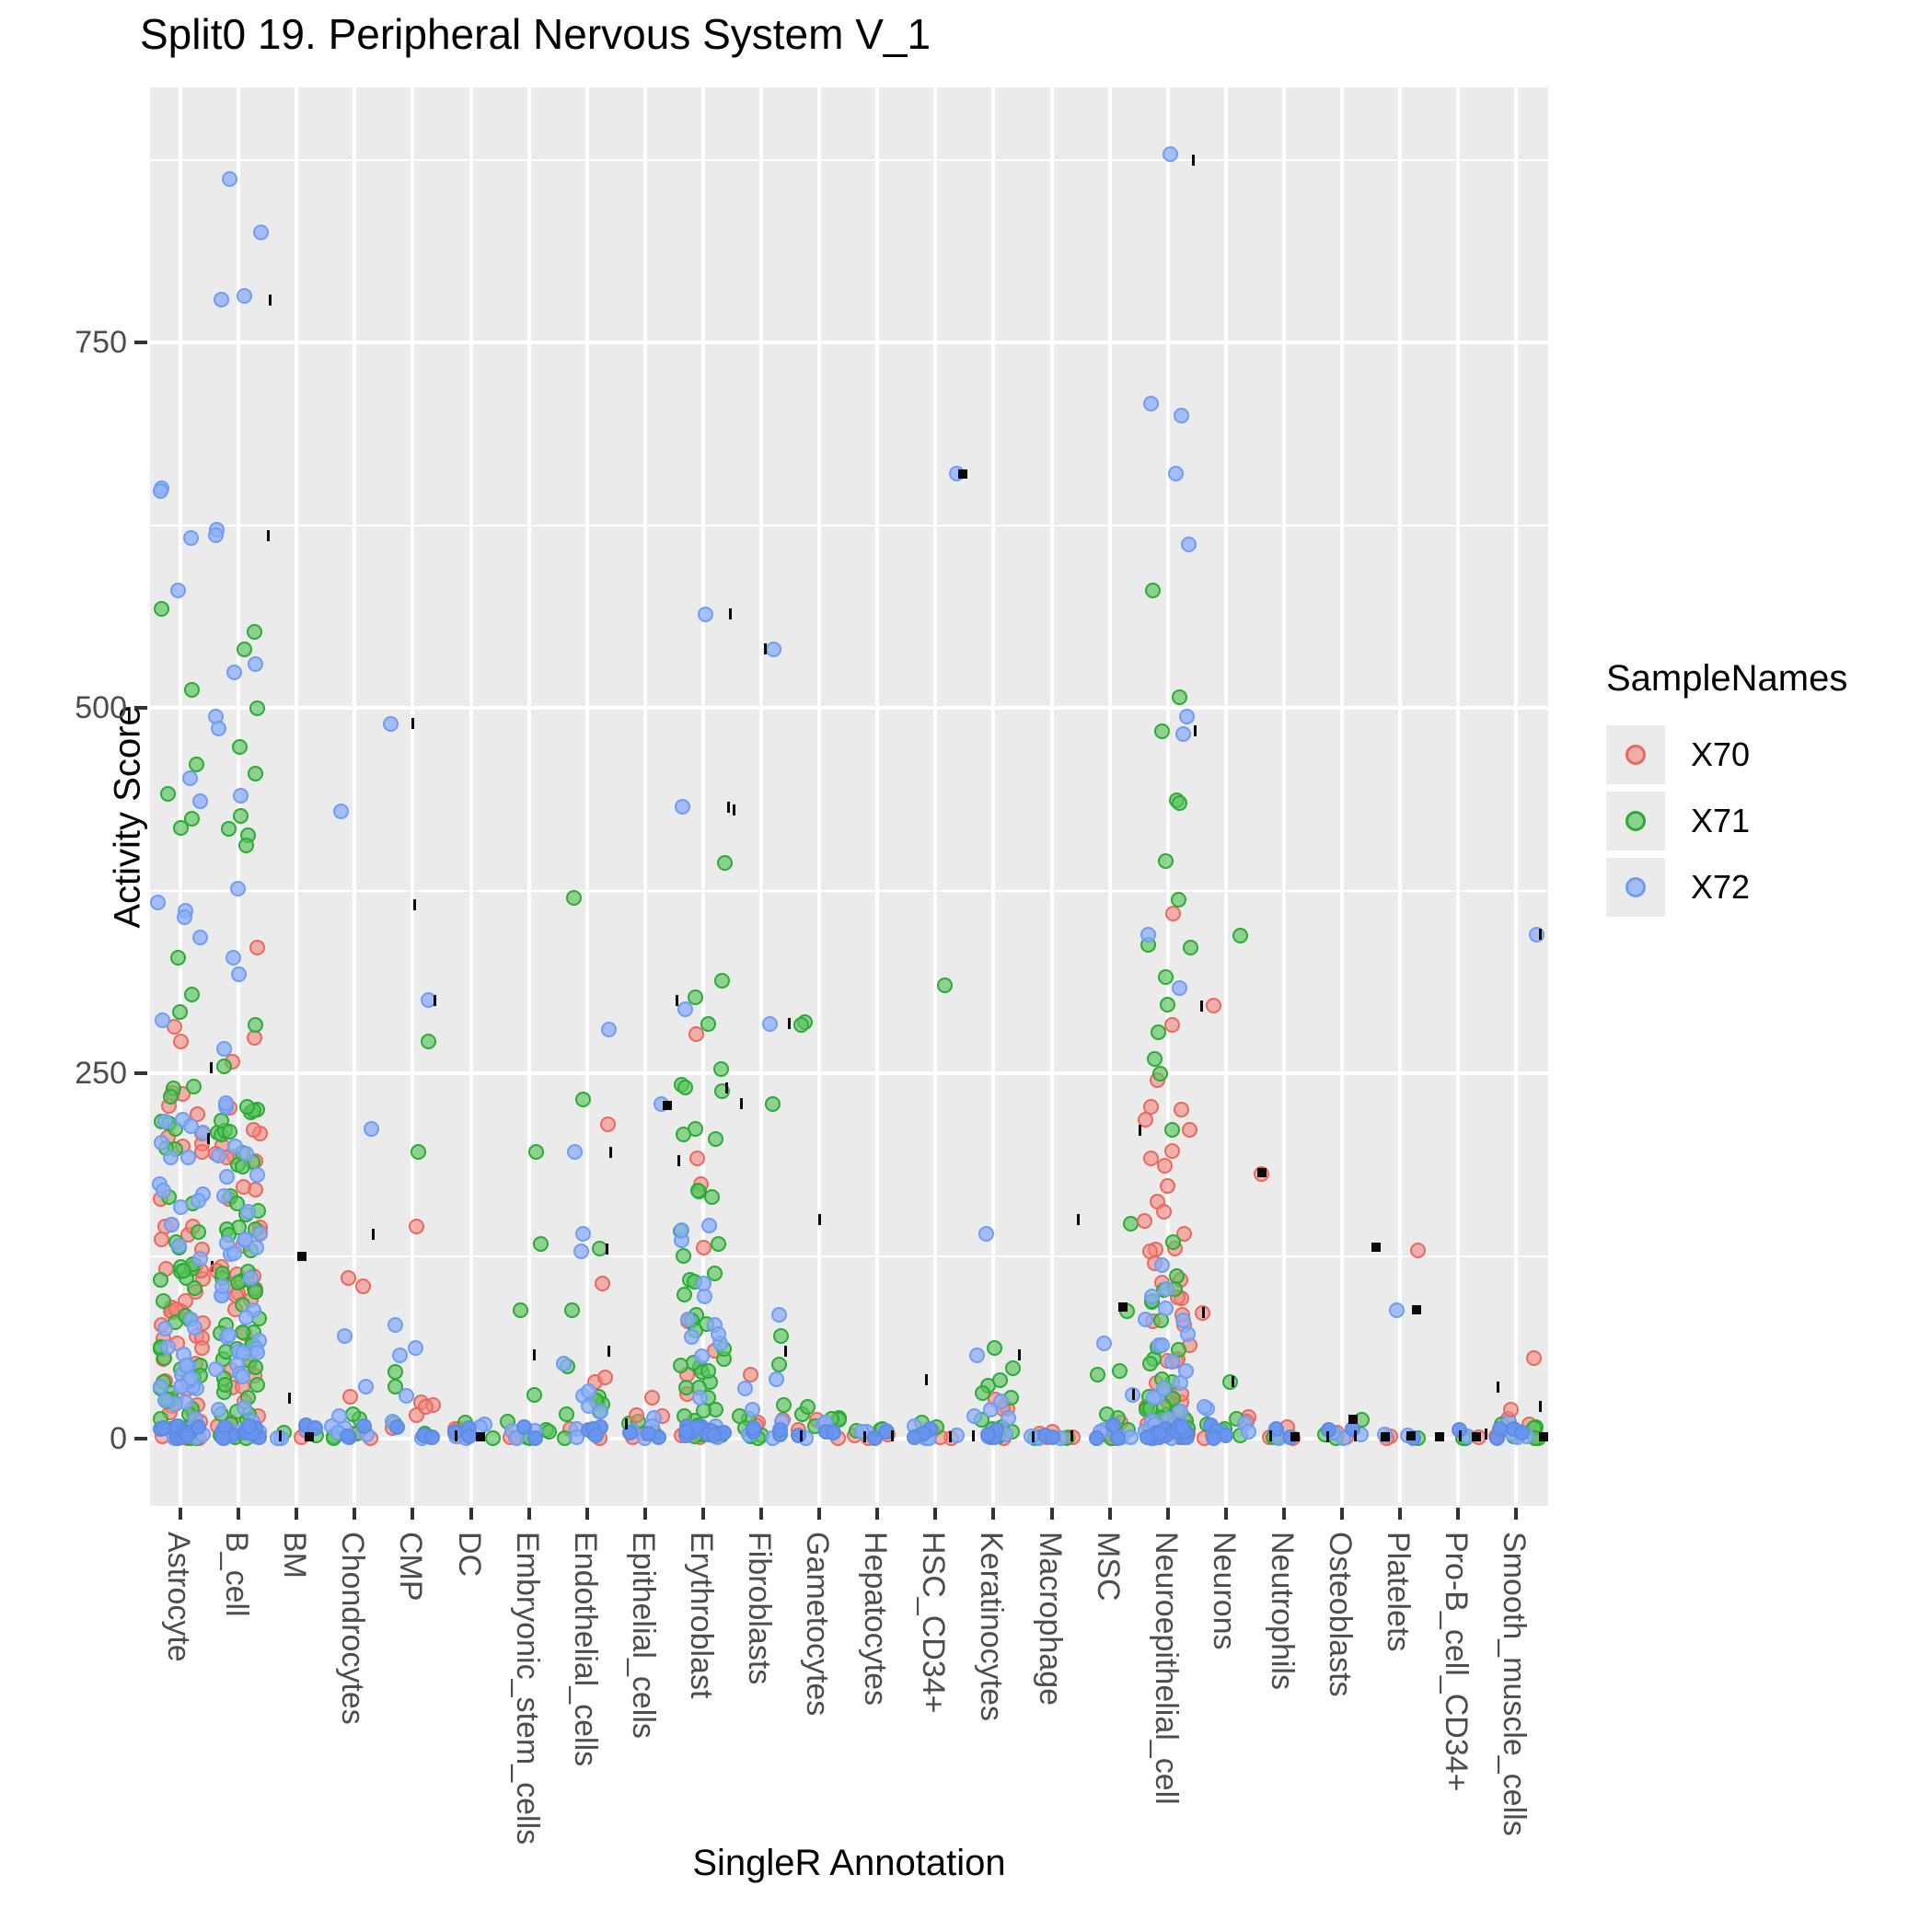  Describe the element at coordinates (1342, 797) in the screenshot. I see `gridline-major-x-Osteoblasts` at that location.